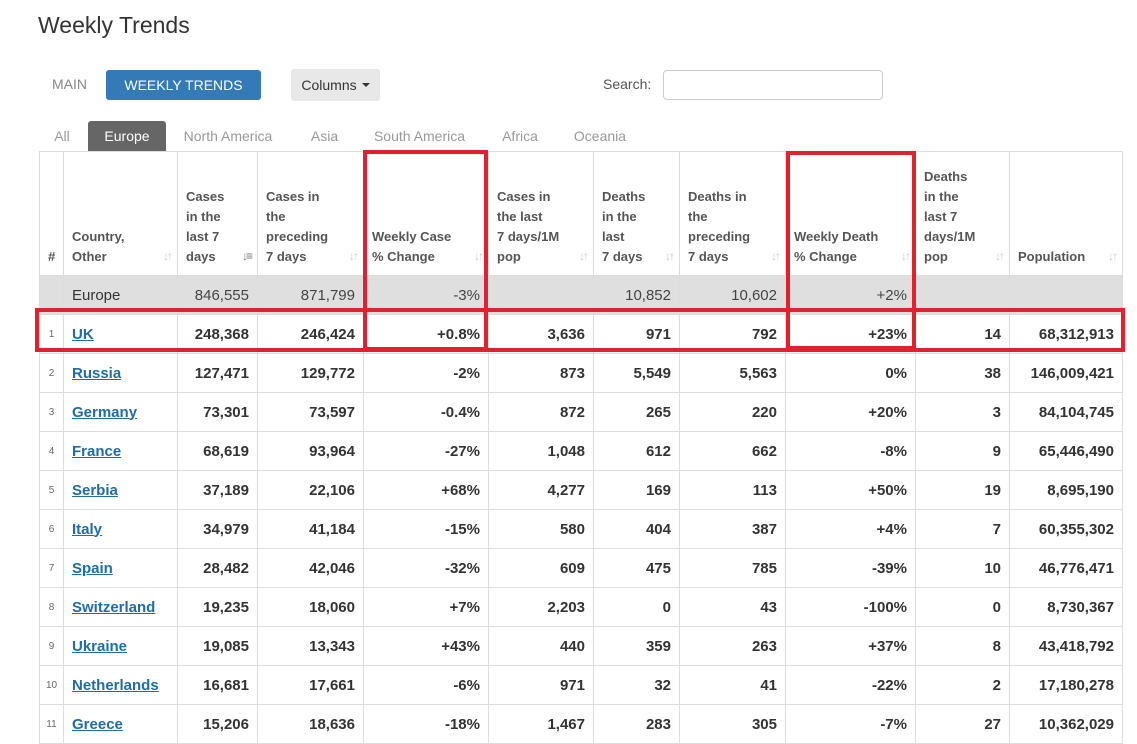 This screenshot has height=744, width=1137. Describe the element at coordinates (87, 529) in the screenshot. I see `country-link: Italy` at that location.